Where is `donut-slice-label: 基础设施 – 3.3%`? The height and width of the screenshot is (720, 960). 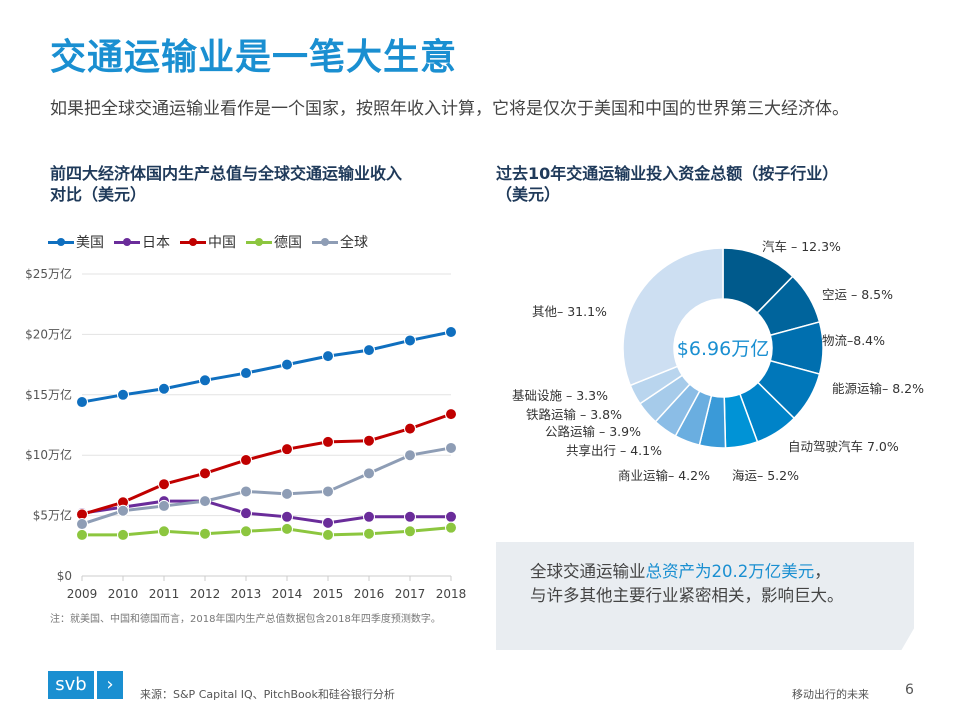 donut-slice-label: 基础设施 – 3.3% is located at coordinates (560, 395).